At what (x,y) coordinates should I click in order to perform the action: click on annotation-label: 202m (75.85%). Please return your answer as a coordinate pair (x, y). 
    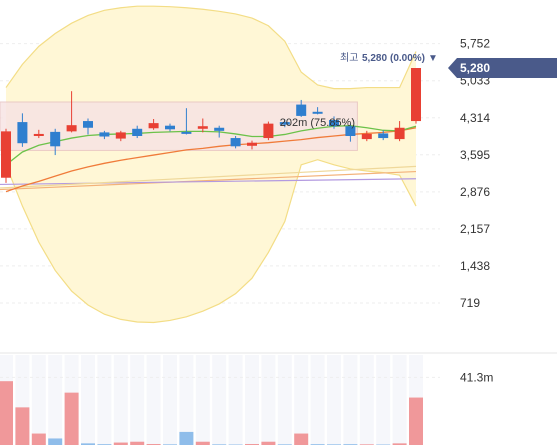
    Looking at the image, I should click on (317, 123).